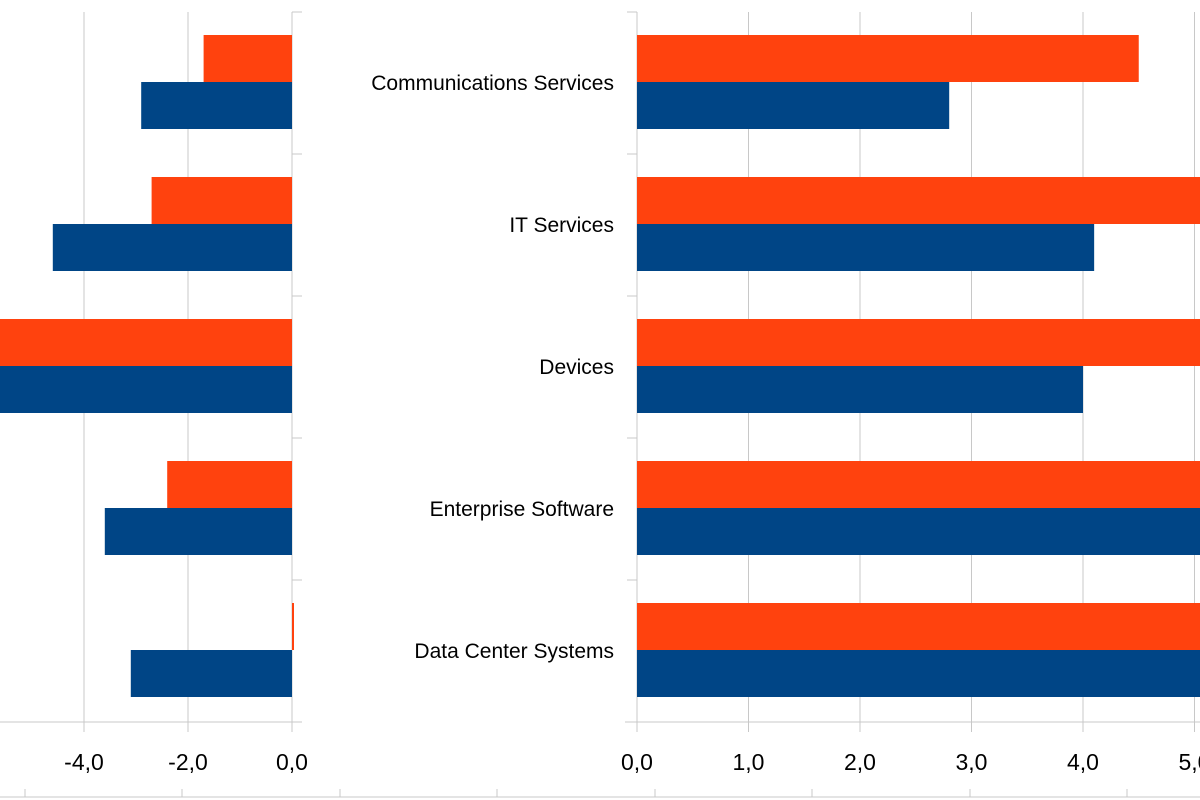  What do you see at coordinates (188, 762) in the screenshot?
I see `x-tick-label: -2,0` at bounding box center [188, 762].